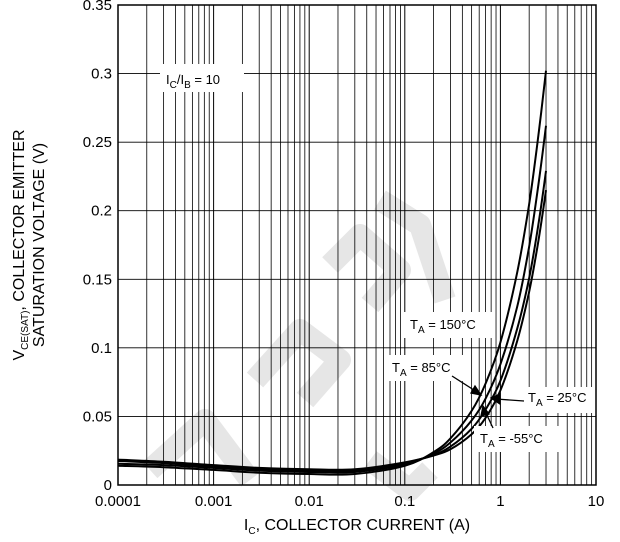  Describe the element at coordinates (193, 81) in the screenshot. I see `condition-text: IC/IB = 10` at that location.